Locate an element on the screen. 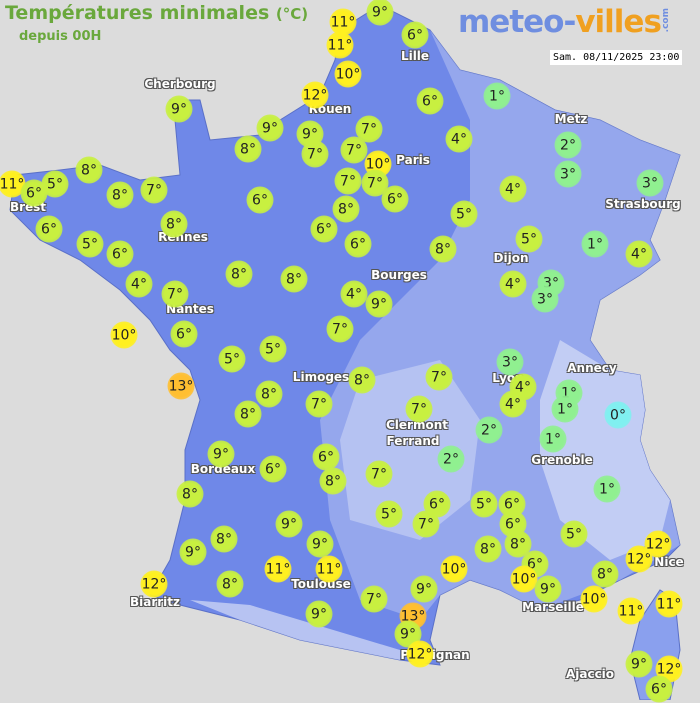  temperature-marker: 13° is located at coordinates (181, 386).